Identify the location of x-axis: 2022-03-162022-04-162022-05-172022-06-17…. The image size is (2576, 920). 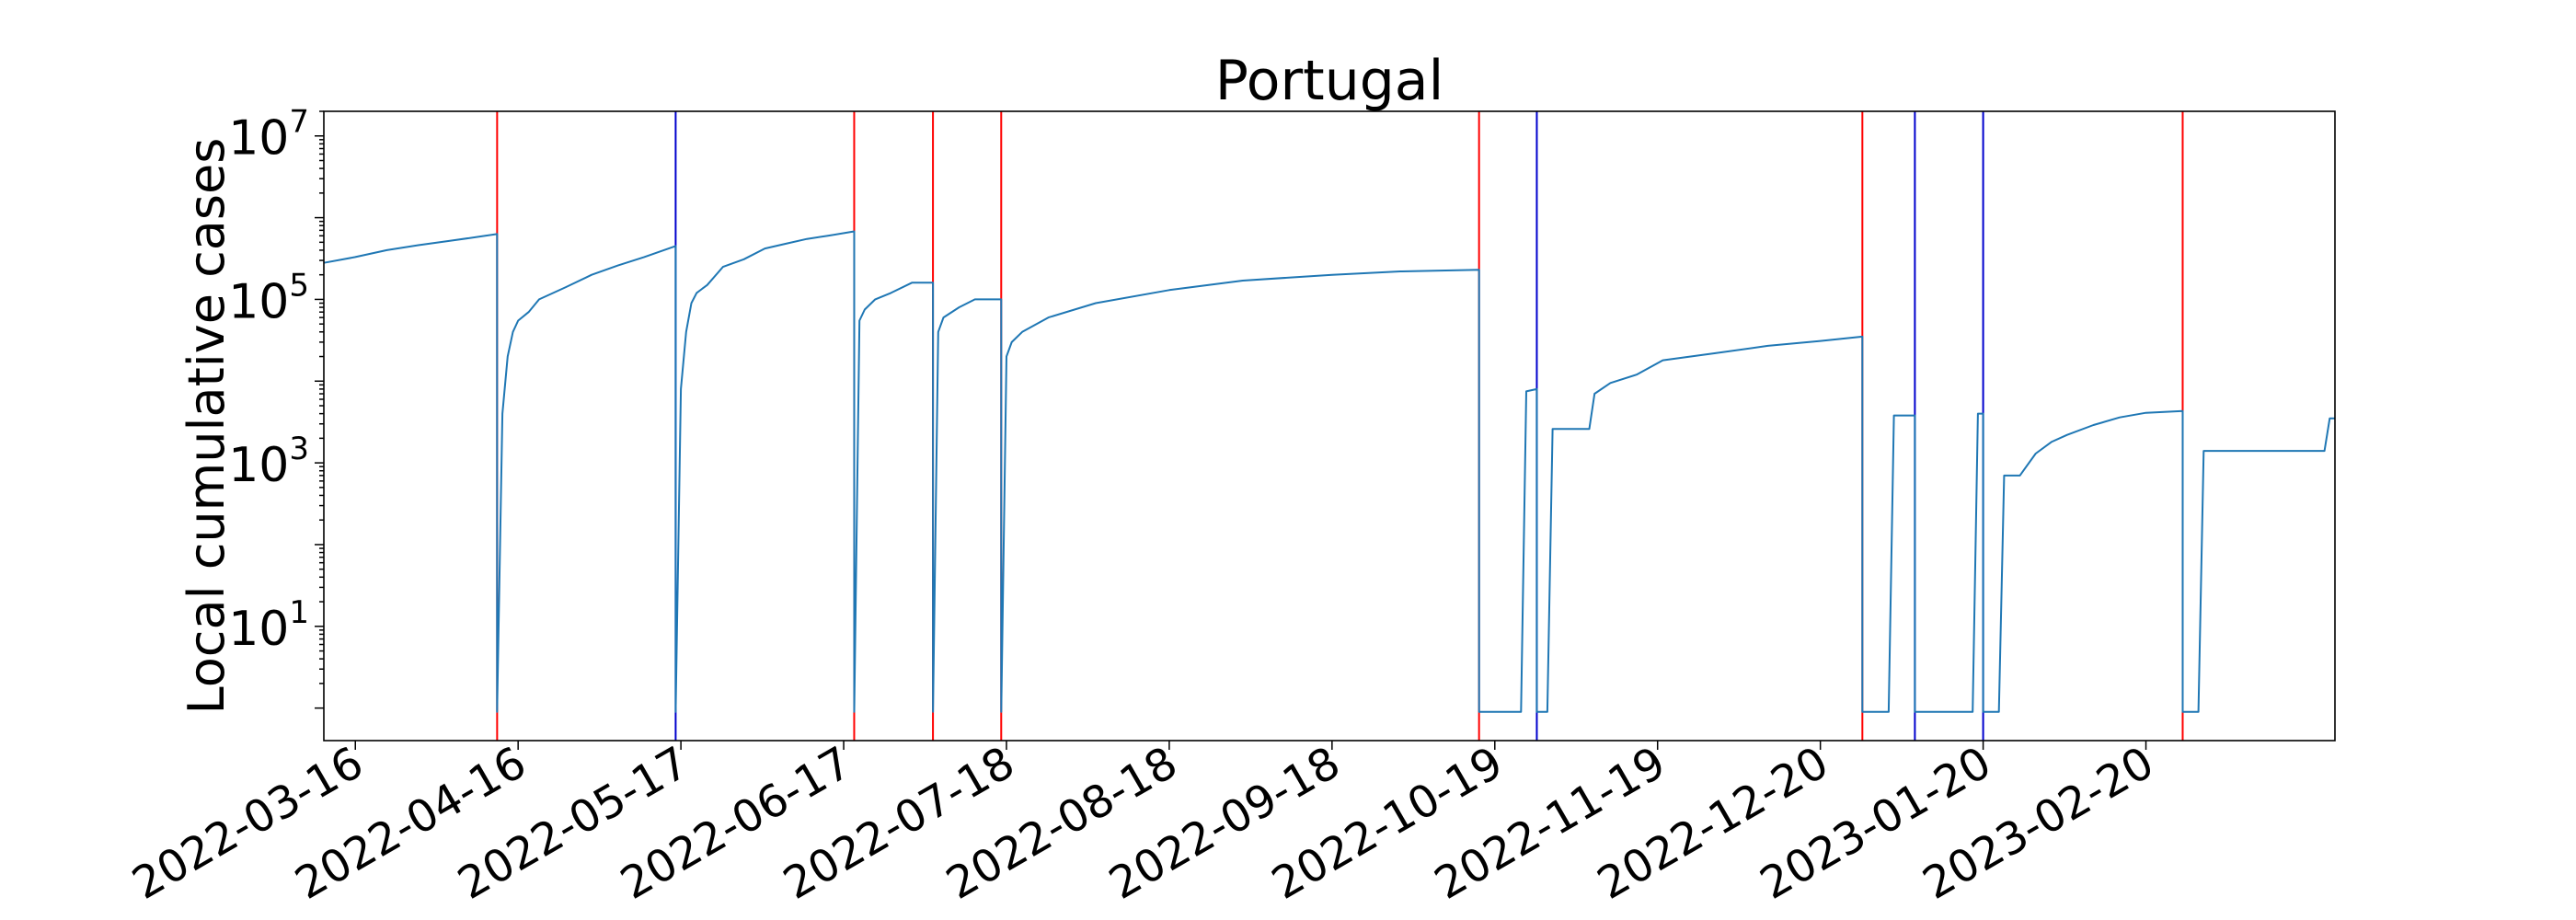
(1143, 823).